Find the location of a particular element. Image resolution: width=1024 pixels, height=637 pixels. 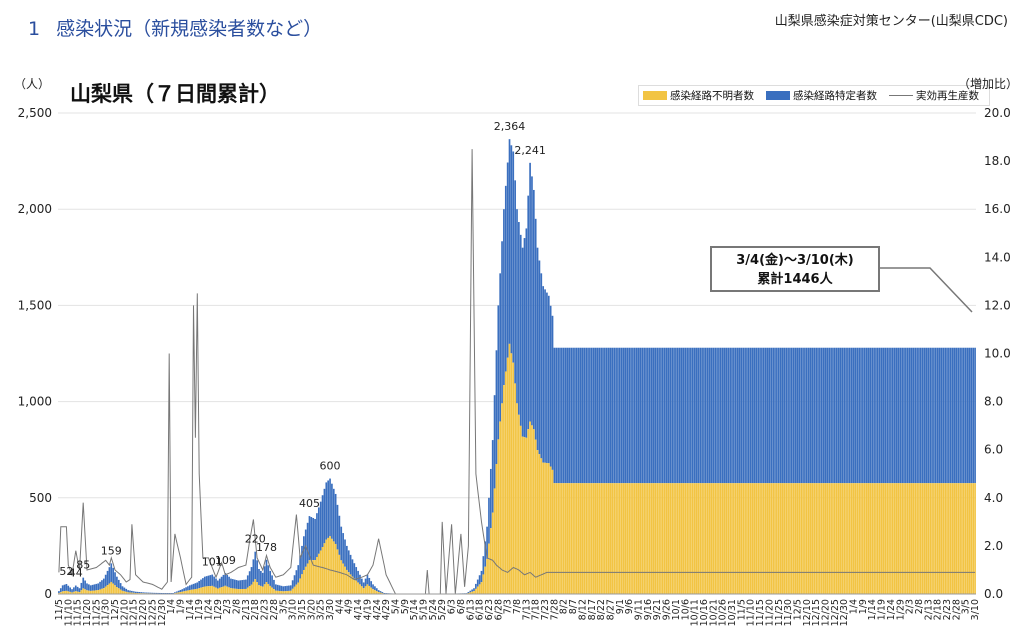

x-tick-label: 8/22 is located at coordinates (601, 609).